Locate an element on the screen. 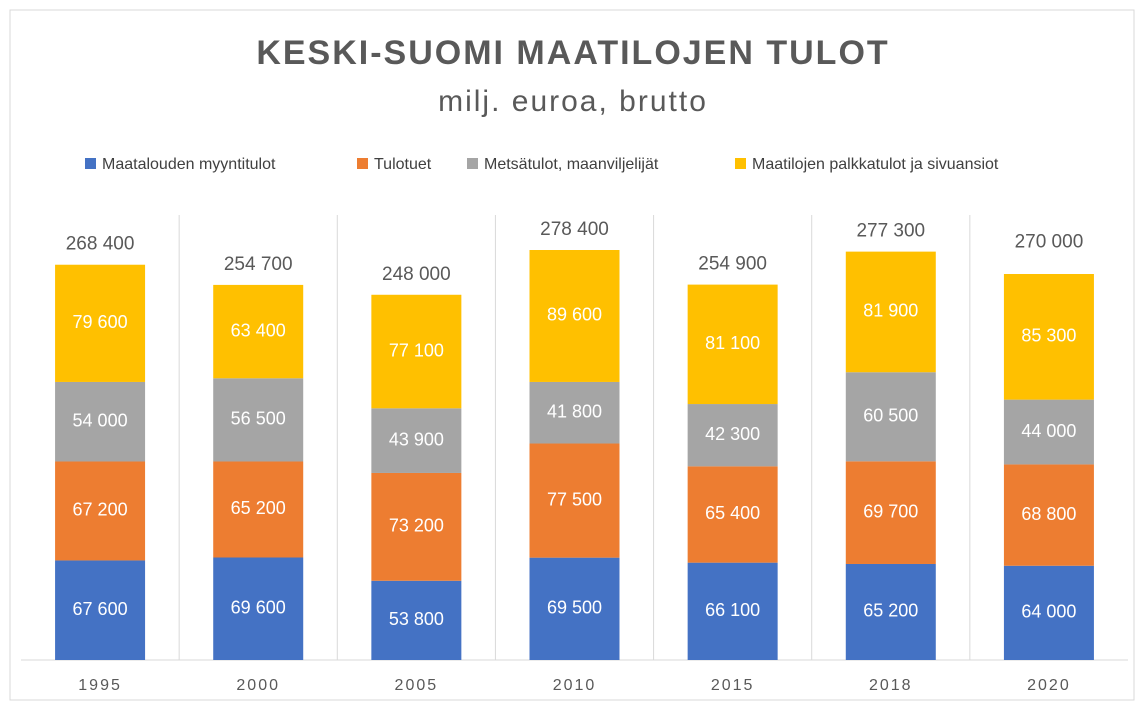 The image size is (1136, 702). data-label: 89 600 is located at coordinates (574, 315).